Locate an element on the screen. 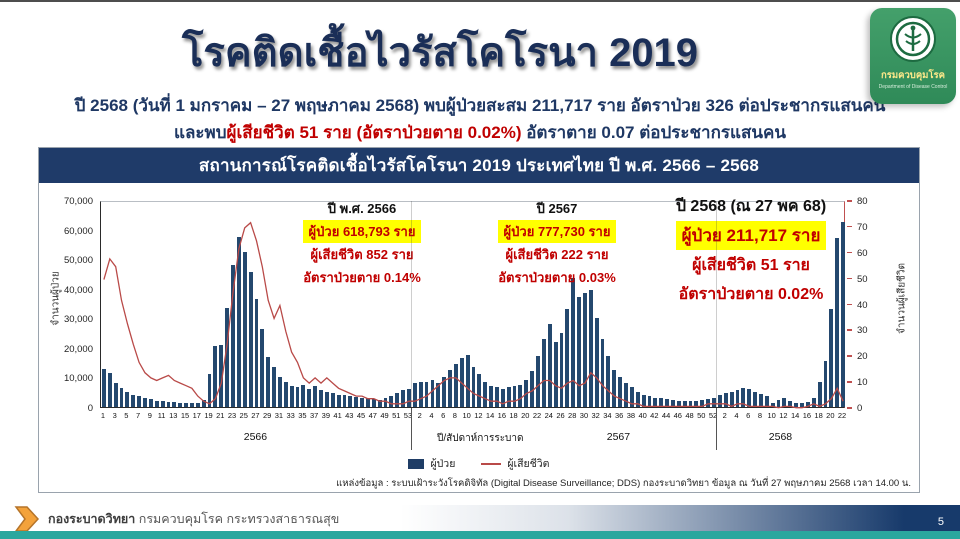 The width and height of the screenshot is (960, 539). x-axis-week-tick: 3 is located at coordinates (114, 415).